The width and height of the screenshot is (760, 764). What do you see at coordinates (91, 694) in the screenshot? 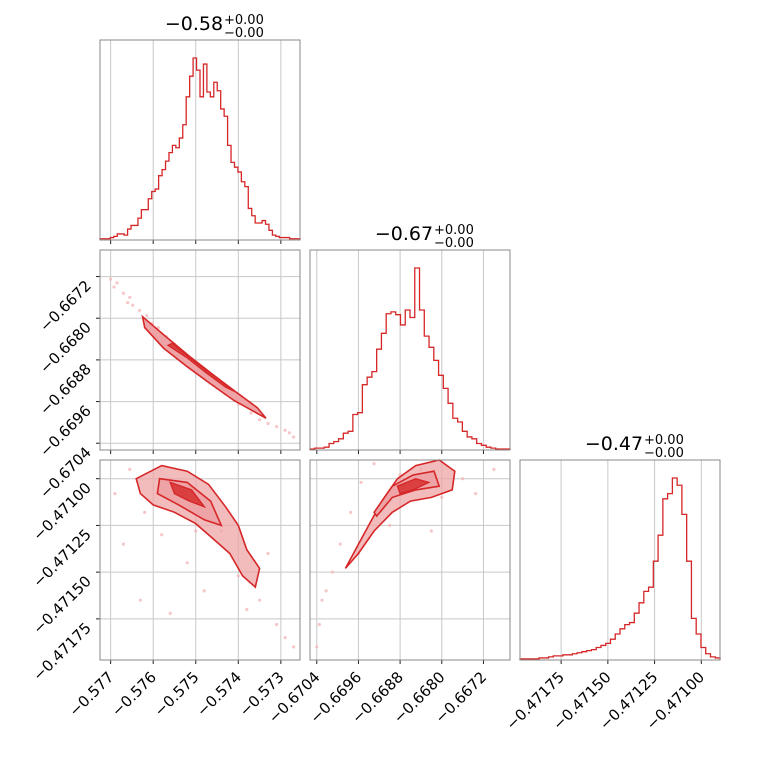
I see `xtick-label-0-0: −0.577` at bounding box center [91, 694].